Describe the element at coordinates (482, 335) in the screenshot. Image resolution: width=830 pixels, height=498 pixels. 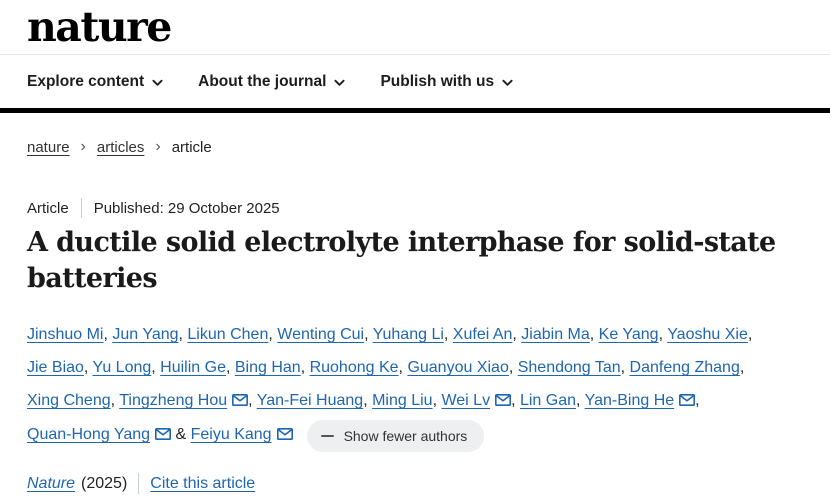
I see `author-link: Xufei An` at that location.